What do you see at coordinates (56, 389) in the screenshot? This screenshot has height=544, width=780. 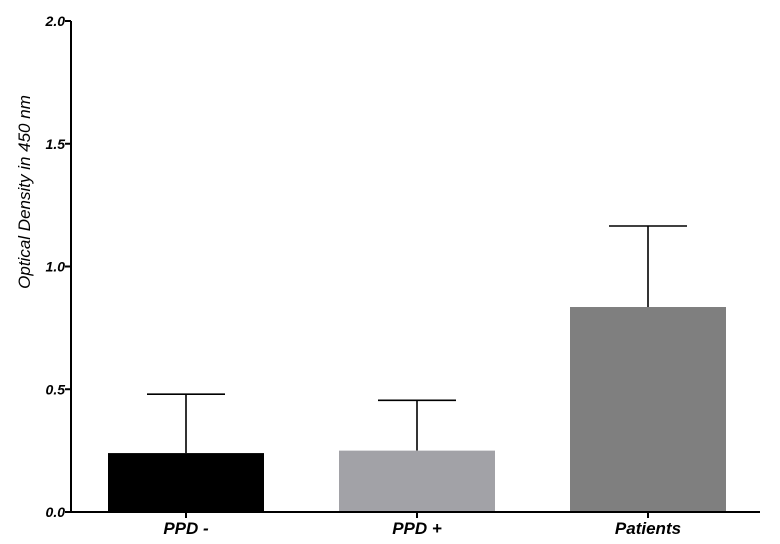 I see `y-tick-label: 0.5` at bounding box center [56, 389].